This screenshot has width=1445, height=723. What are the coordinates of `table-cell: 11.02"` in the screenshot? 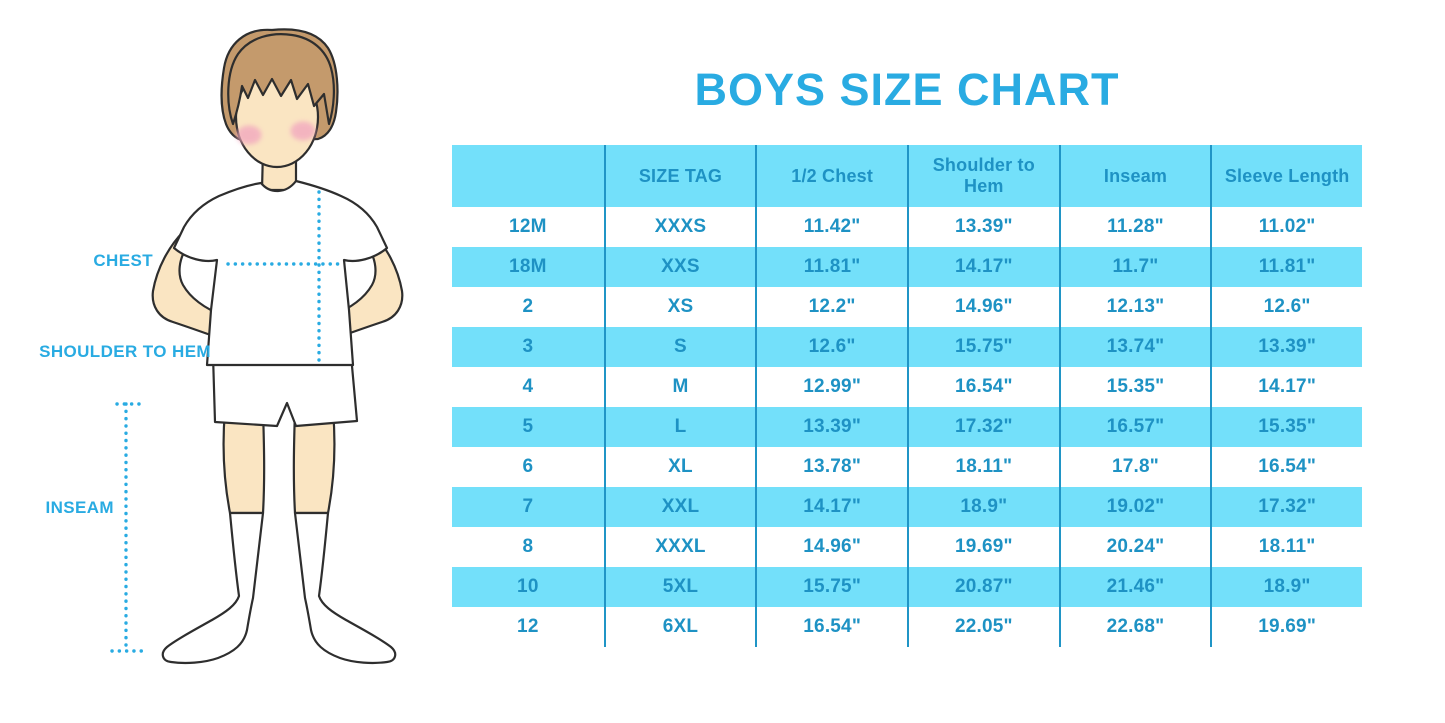 It's located at (1286, 227).